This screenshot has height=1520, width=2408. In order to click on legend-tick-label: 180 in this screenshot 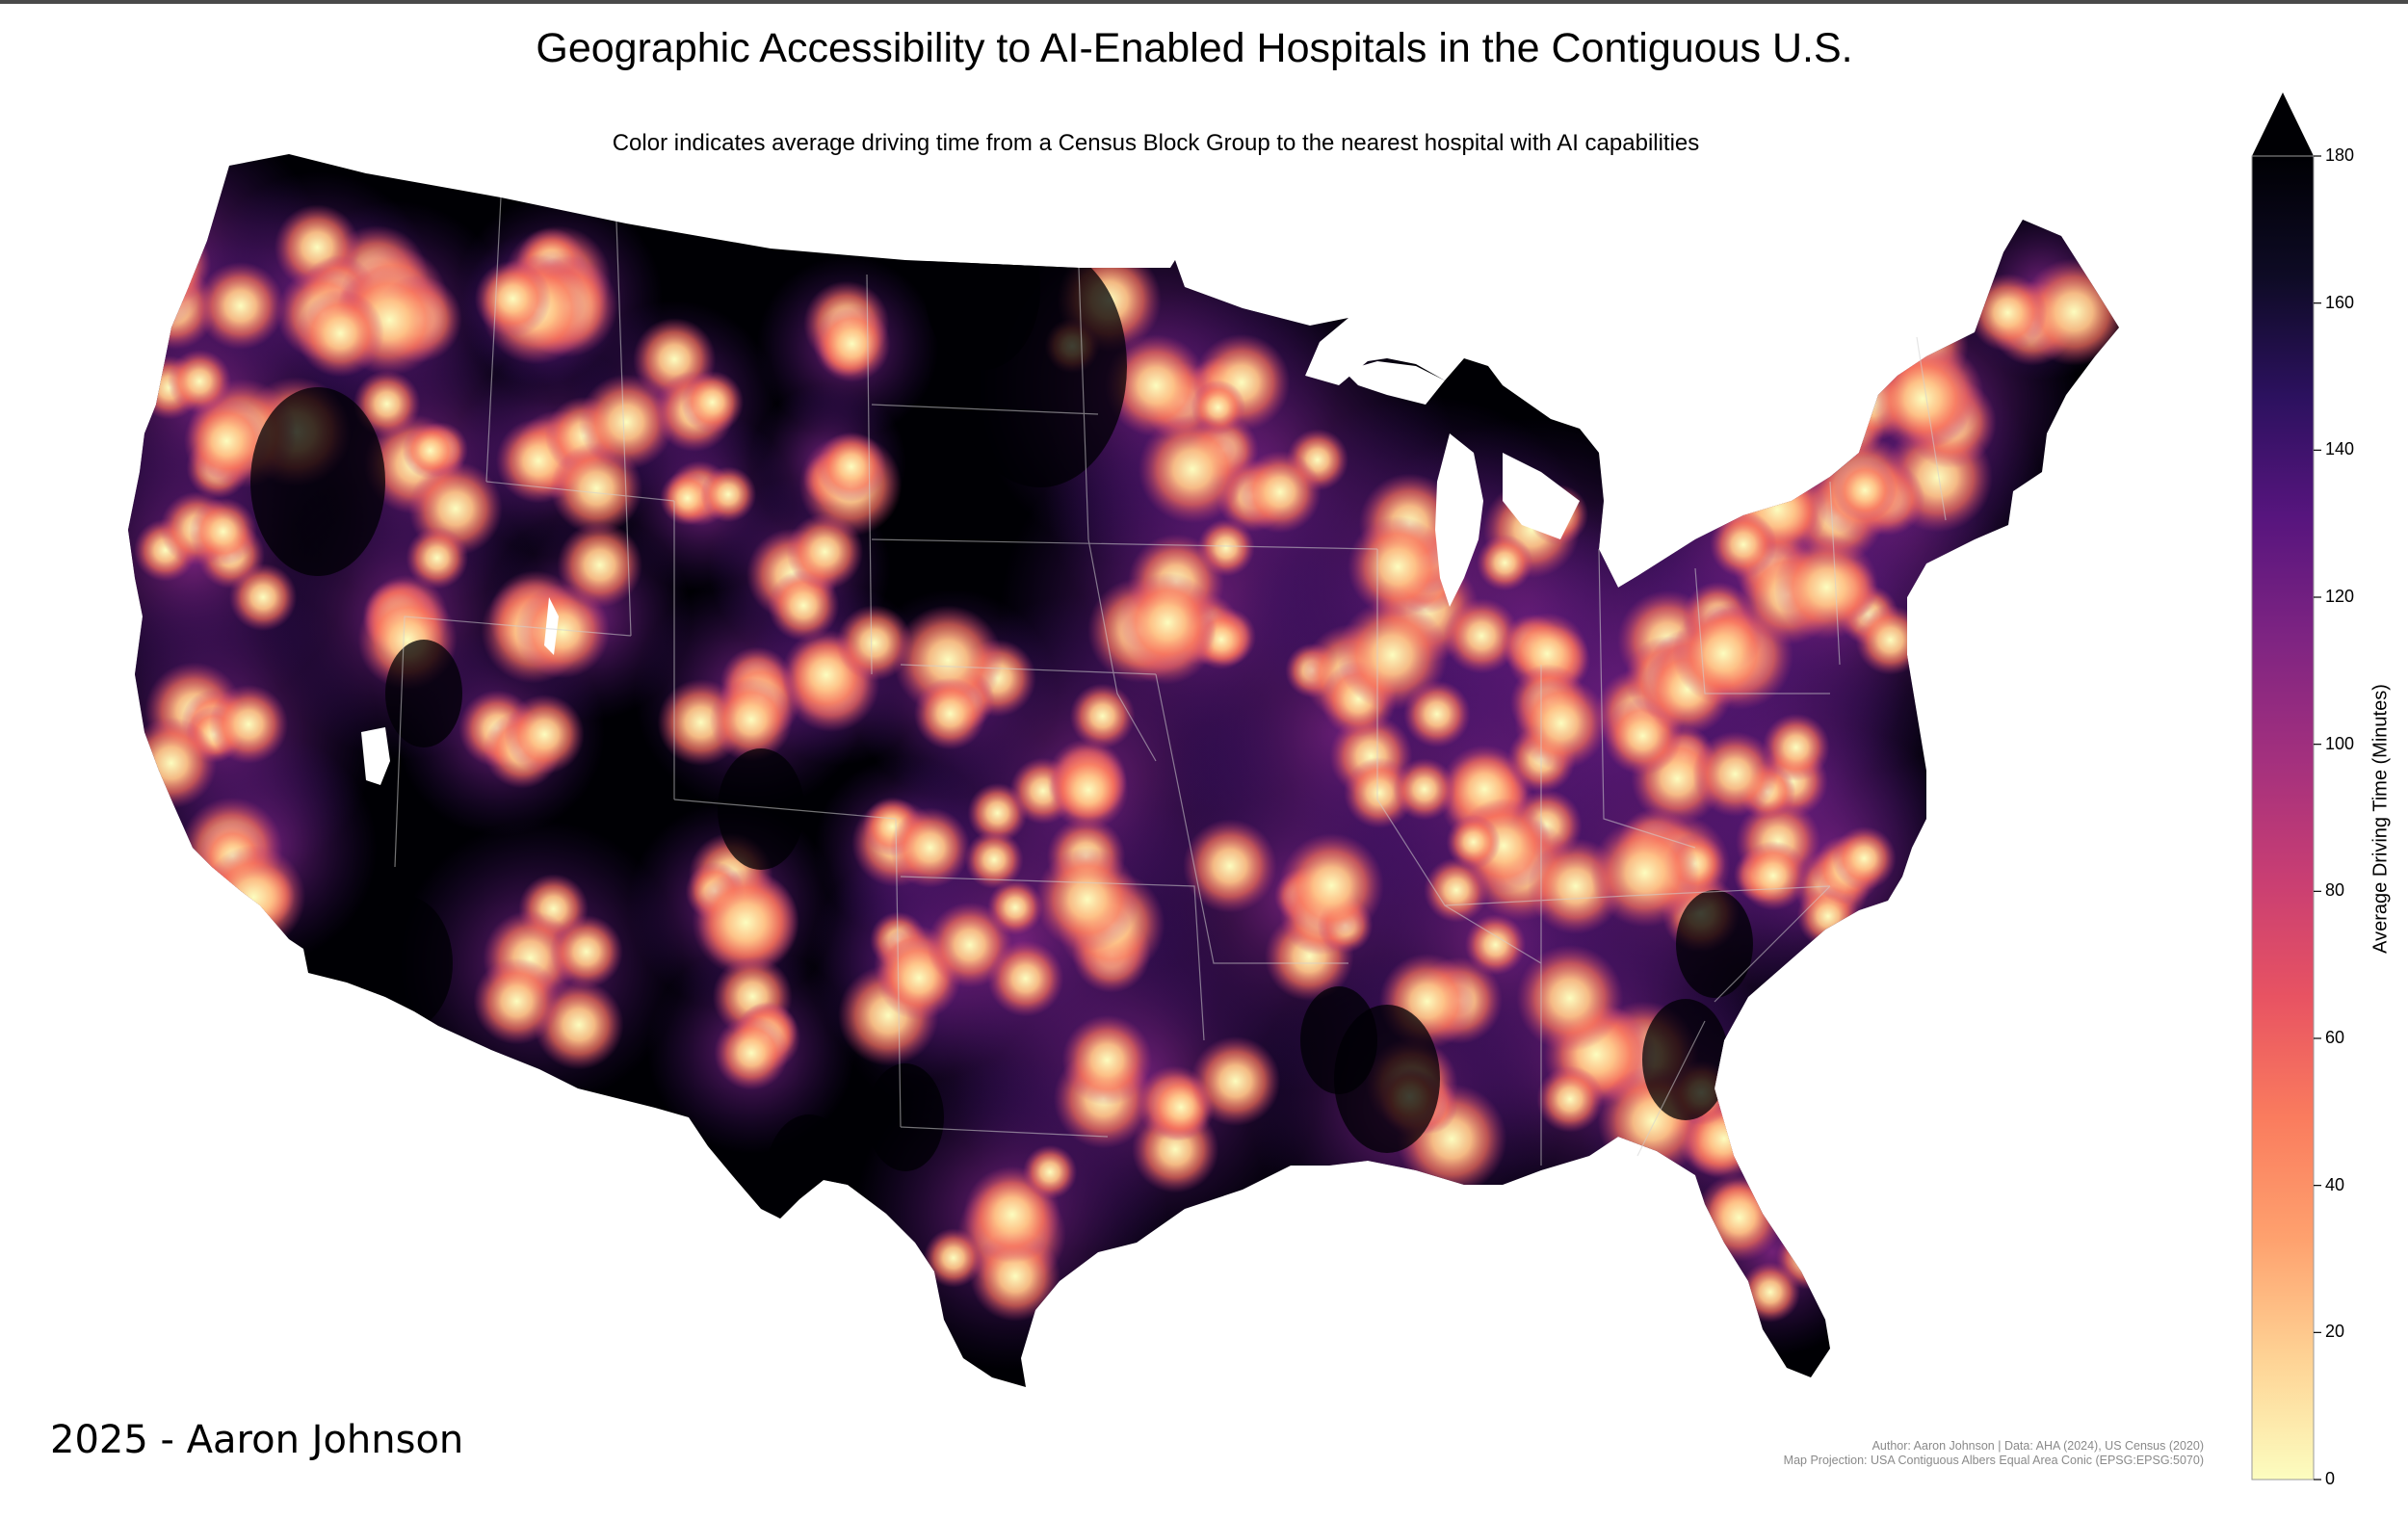, I will do `click(2340, 155)`.